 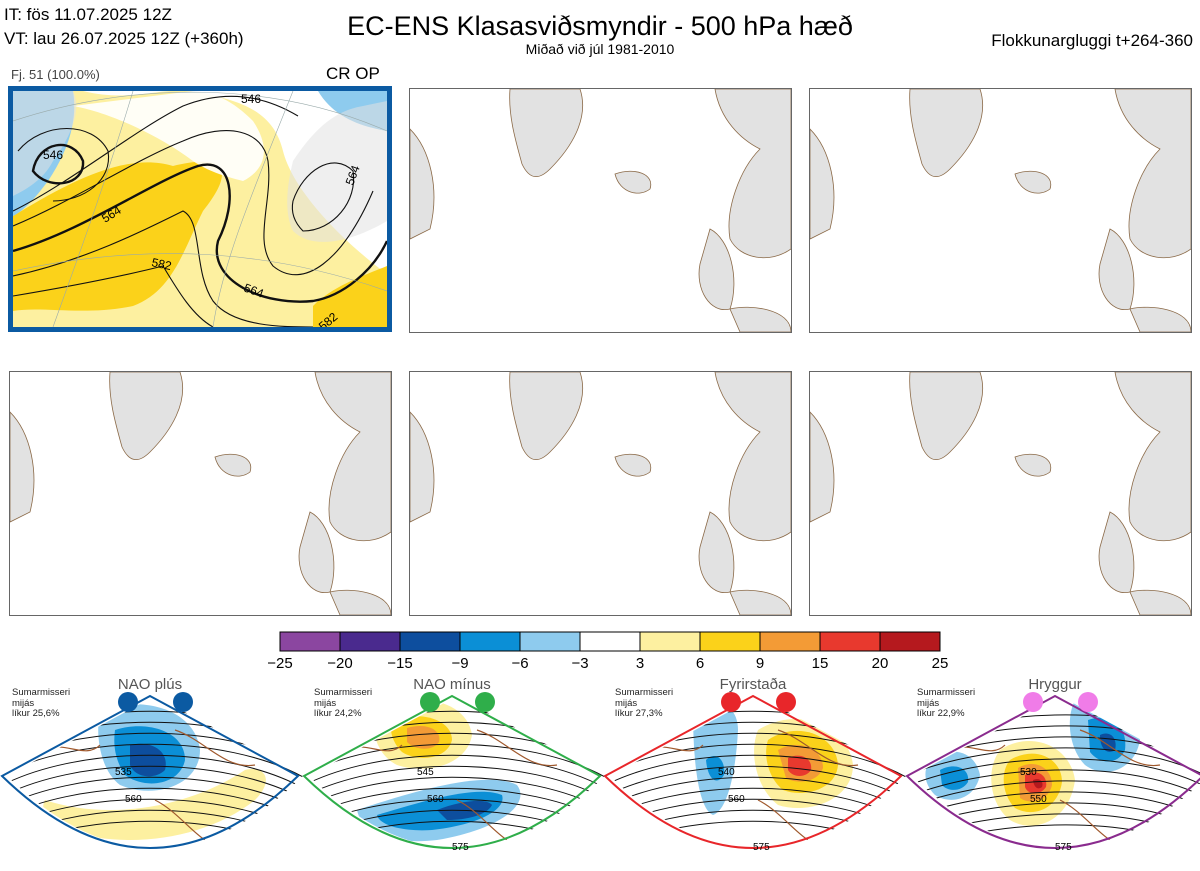 I want to click on panel-1-tag: CR OP, so click(x=353, y=73).